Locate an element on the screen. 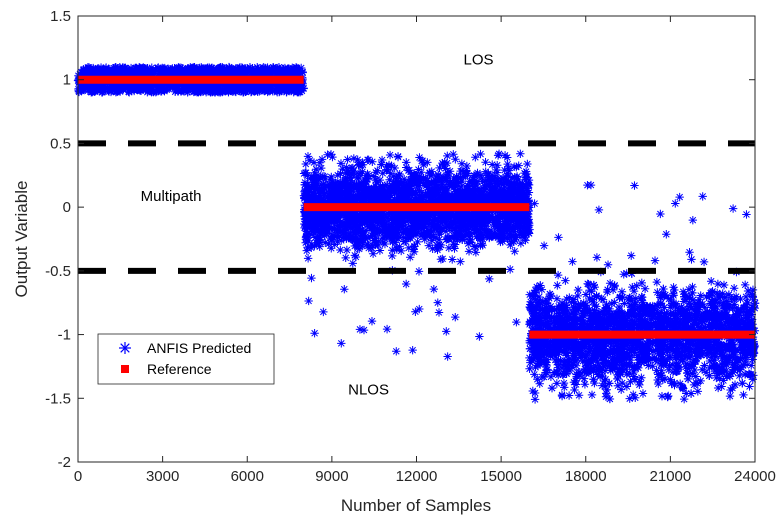 The height and width of the screenshot is (520, 783). x-axis-title: Number of Samples is located at coordinates (416, 505).